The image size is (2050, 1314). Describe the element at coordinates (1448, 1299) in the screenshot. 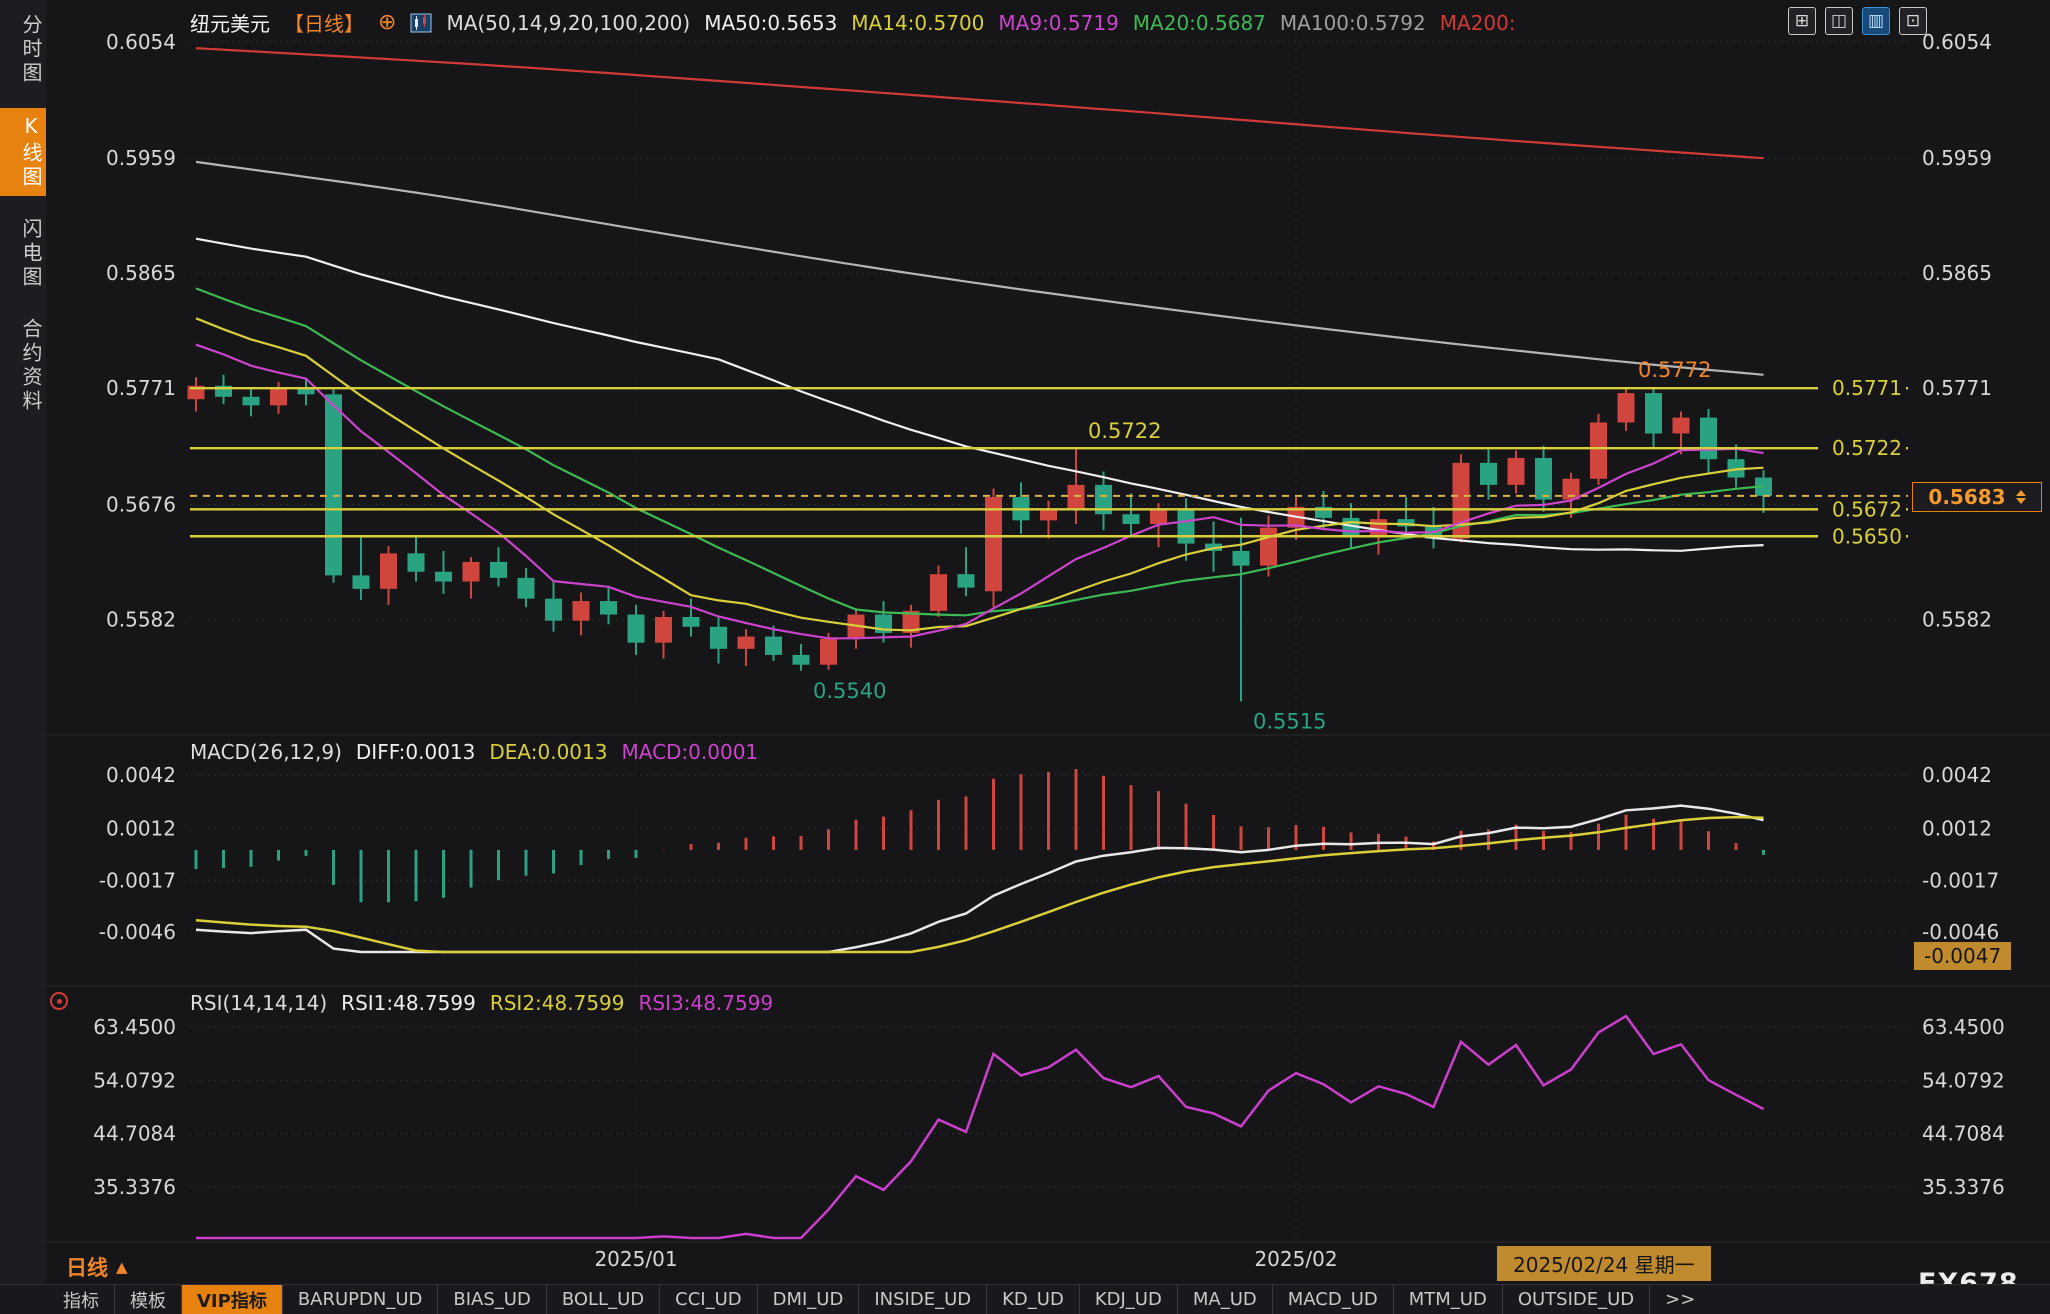

I see `bottom-tab-13-MTM_UD: MTM_UD` at that location.